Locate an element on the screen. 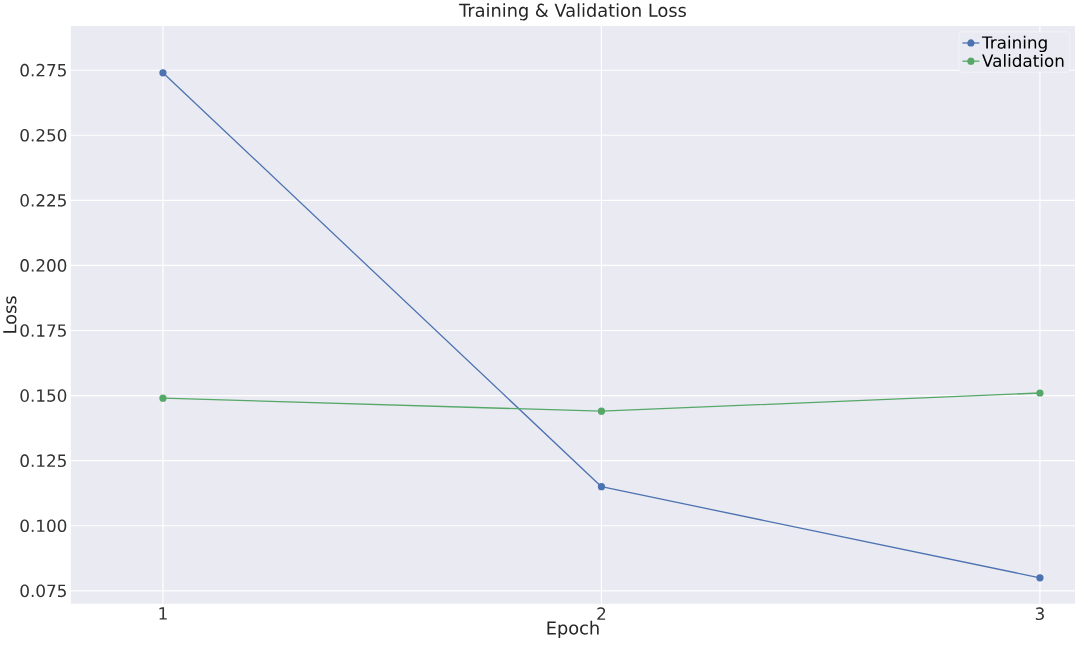 This screenshot has width=1076, height=670. x-tick-label: 2 is located at coordinates (601, 613).